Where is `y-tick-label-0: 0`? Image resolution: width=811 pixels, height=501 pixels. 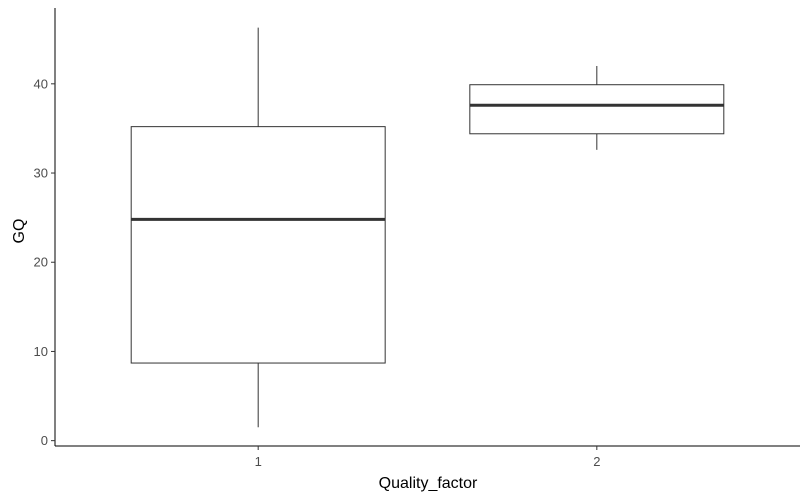
y-tick-label-0: 0 is located at coordinates (44, 440).